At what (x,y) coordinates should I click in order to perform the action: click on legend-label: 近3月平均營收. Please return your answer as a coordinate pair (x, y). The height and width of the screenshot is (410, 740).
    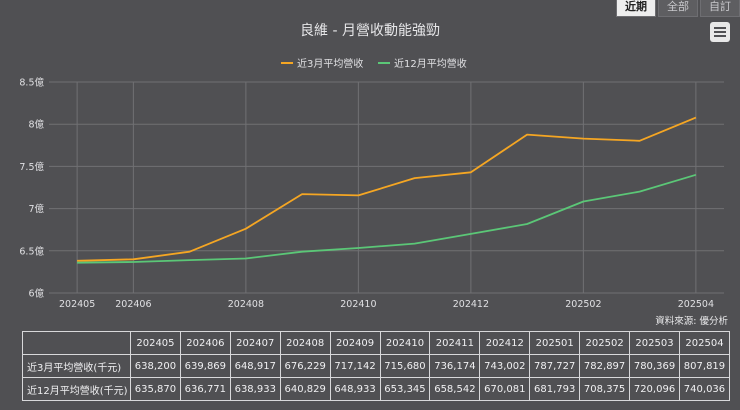
    Looking at the image, I should click on (330, 63).